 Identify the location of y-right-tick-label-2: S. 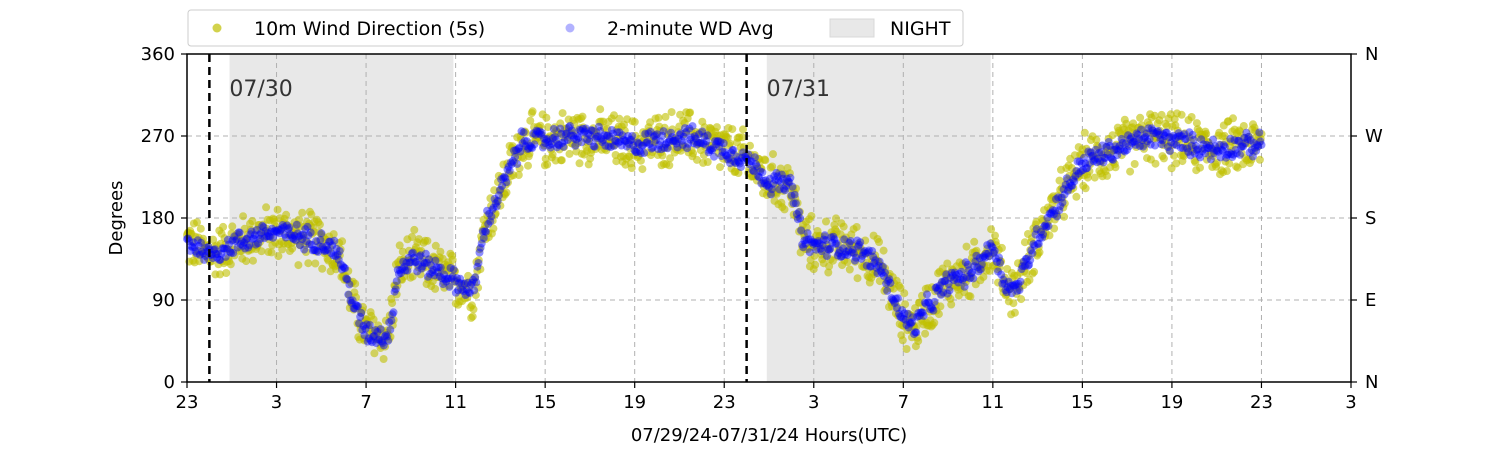
(1370, 218).